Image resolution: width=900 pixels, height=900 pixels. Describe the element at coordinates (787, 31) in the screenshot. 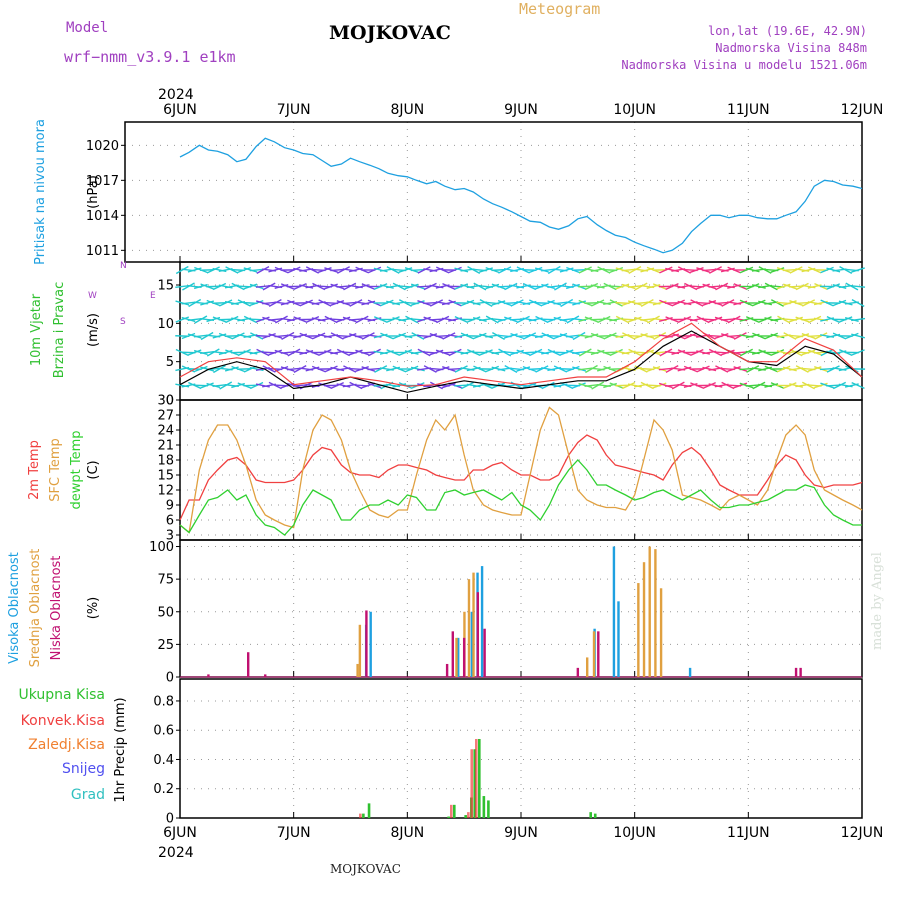

I see `lonlat-label: lon,lat (19.6E, 42.9N)` at that location.